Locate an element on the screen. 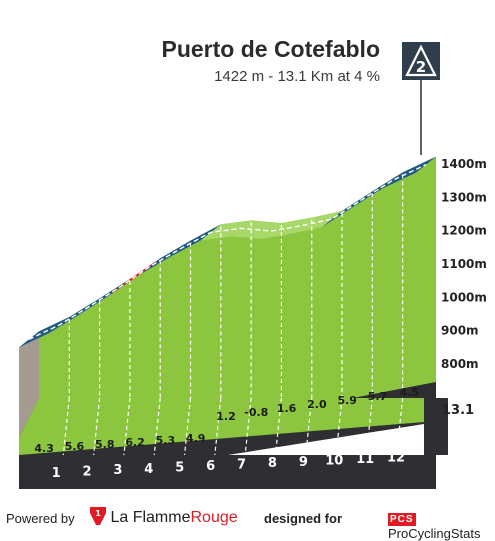 The image size is (495, 541). pcs-logo-letters: PCS is located at coordinates (402, 519).